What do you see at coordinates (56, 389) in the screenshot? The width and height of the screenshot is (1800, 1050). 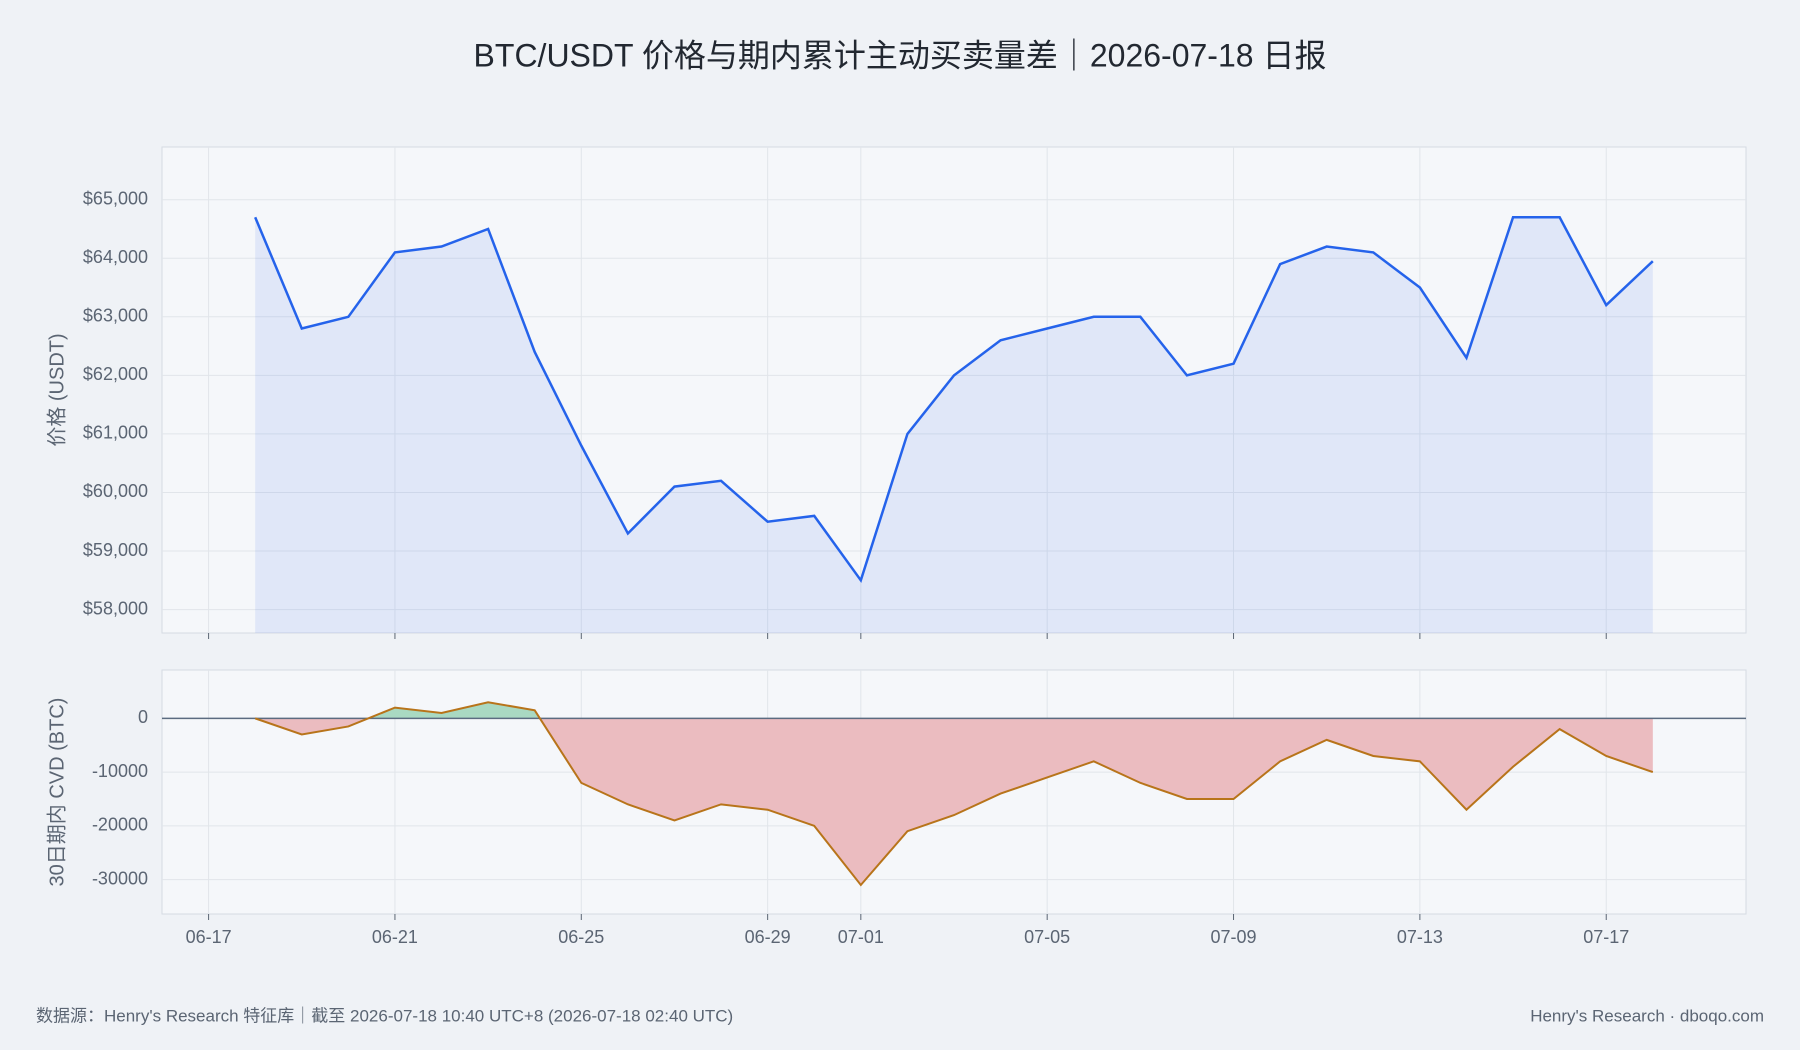 I see `y-axis-label: 价格 (USDT)` at bounding box center [56, 389].